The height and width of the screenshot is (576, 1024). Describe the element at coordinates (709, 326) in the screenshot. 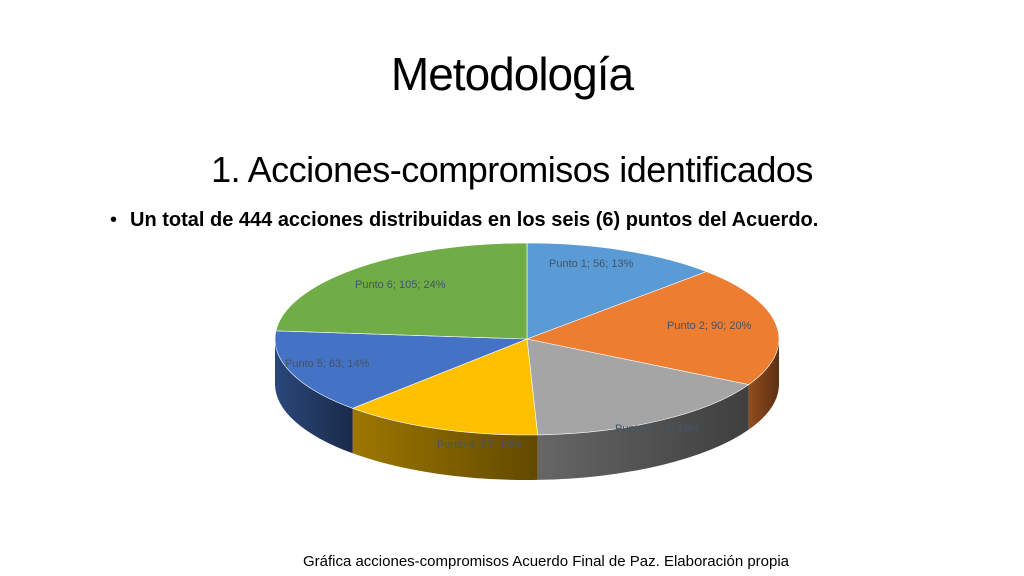

I see `slice-label-punto-2: Punto 2; 90; 20%` at that location.